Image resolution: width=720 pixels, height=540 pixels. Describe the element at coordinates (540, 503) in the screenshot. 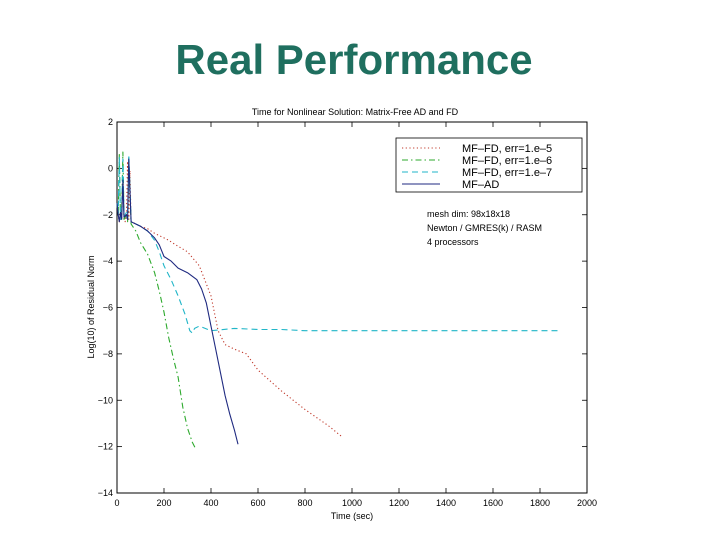

I see `x-tick-label: 1800` at that location.